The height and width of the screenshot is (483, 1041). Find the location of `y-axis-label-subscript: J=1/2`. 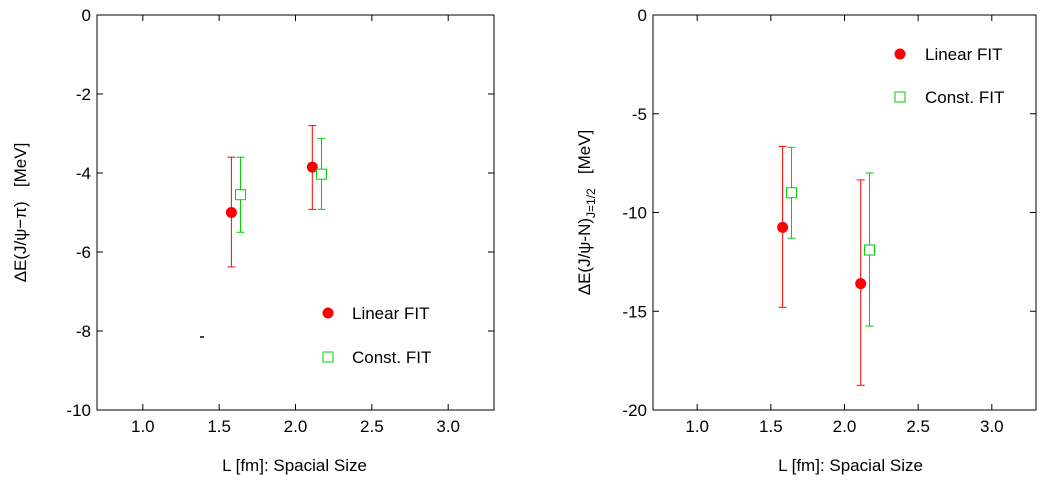

y-axis-label-subscript: J=1/2 is located at coordinates (591, 203).